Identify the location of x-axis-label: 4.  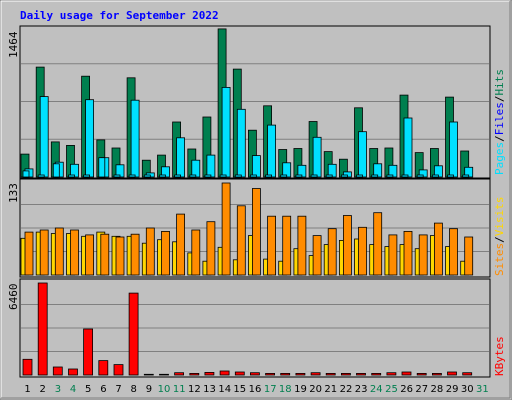
(73, 389).